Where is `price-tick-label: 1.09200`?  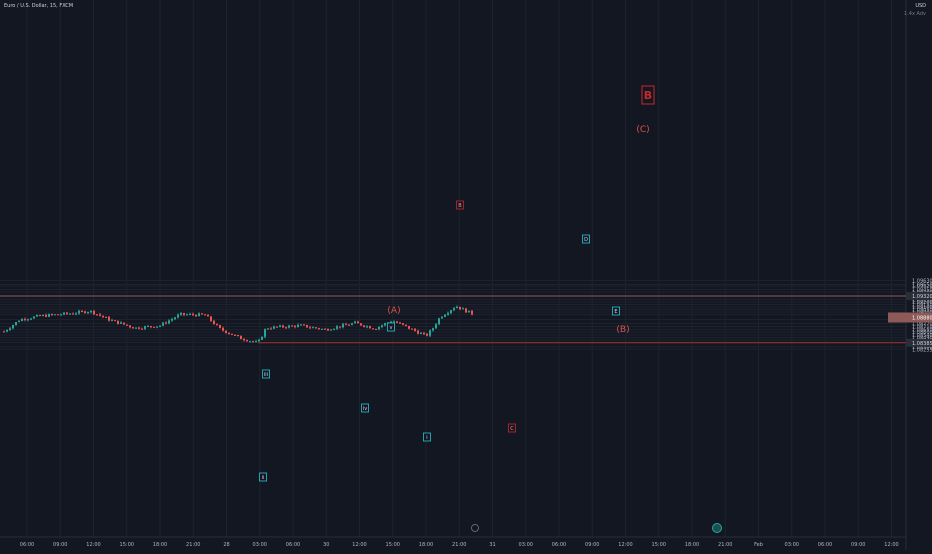
price-tick-label: 1.09200 is located at coordinates (922, 303).